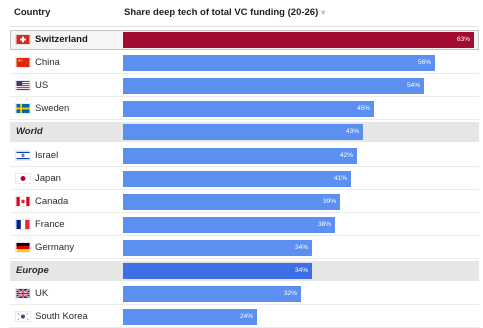  What do you see at coordinates (23, 155) in the screenshot?
I see `israel-flag-icon` at bounding box center [23, 155].